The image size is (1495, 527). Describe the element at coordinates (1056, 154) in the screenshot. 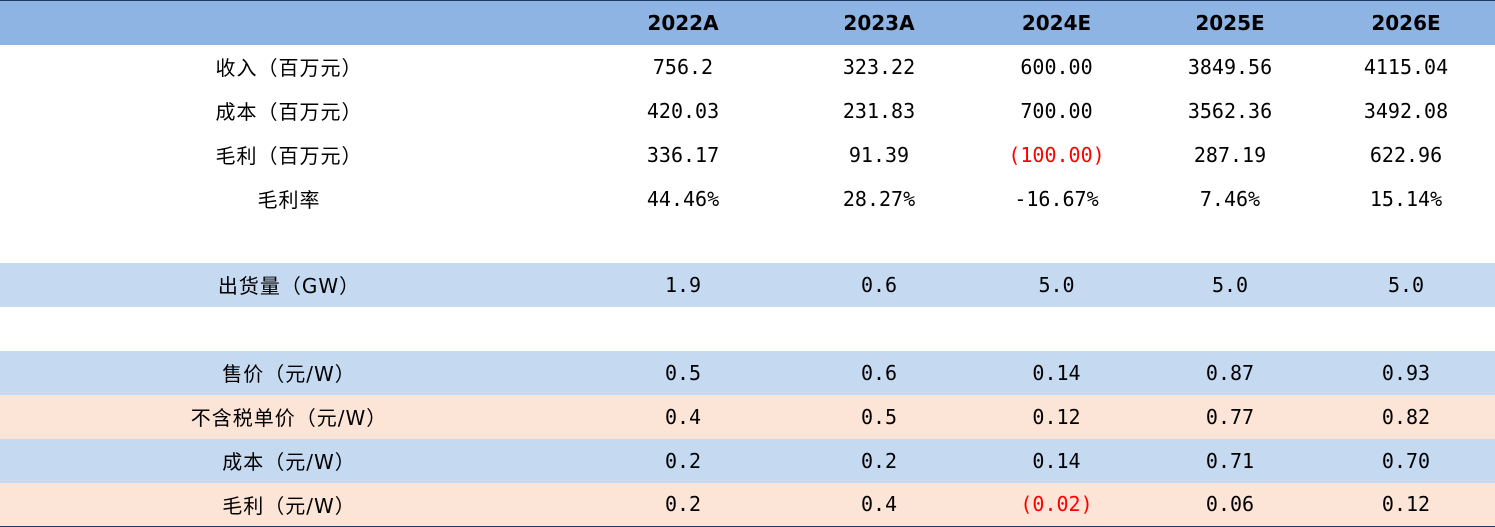

I see `negative-value-cell: (100.00)` at that location.